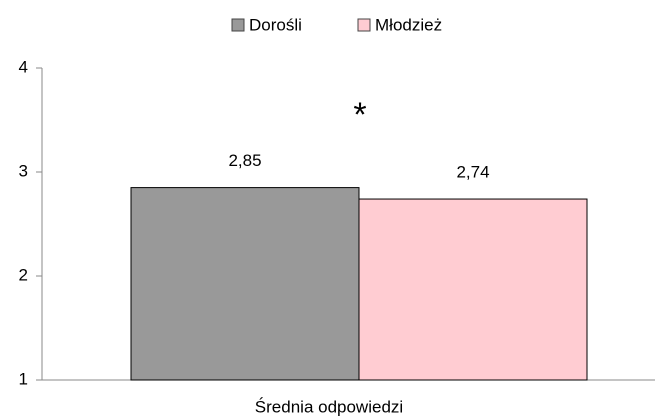 This screenshot has height=419, width=656. Describe the element at coordinates (23, 66) in the screenshot. I see `y-tick-label: 4` at that location.